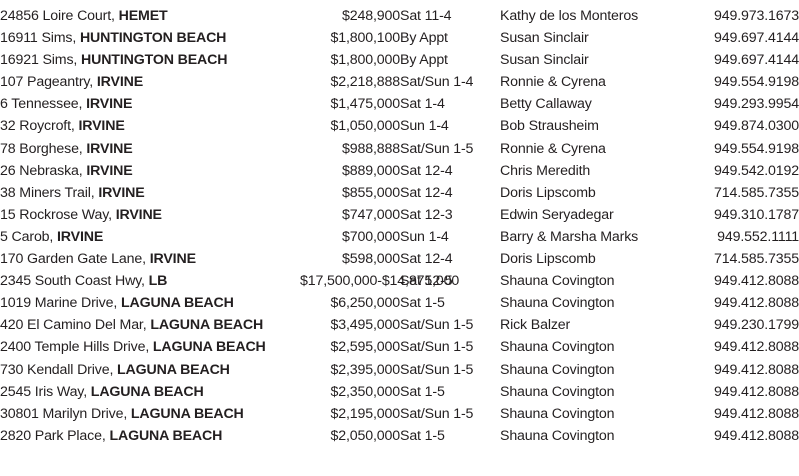 Image resolution: width=799 pixels, height=476 pixels. What do you see at coordinates (371, 214) in the screenshot?
I see `listing-price: $747,000` at bounding box center [371, 214].